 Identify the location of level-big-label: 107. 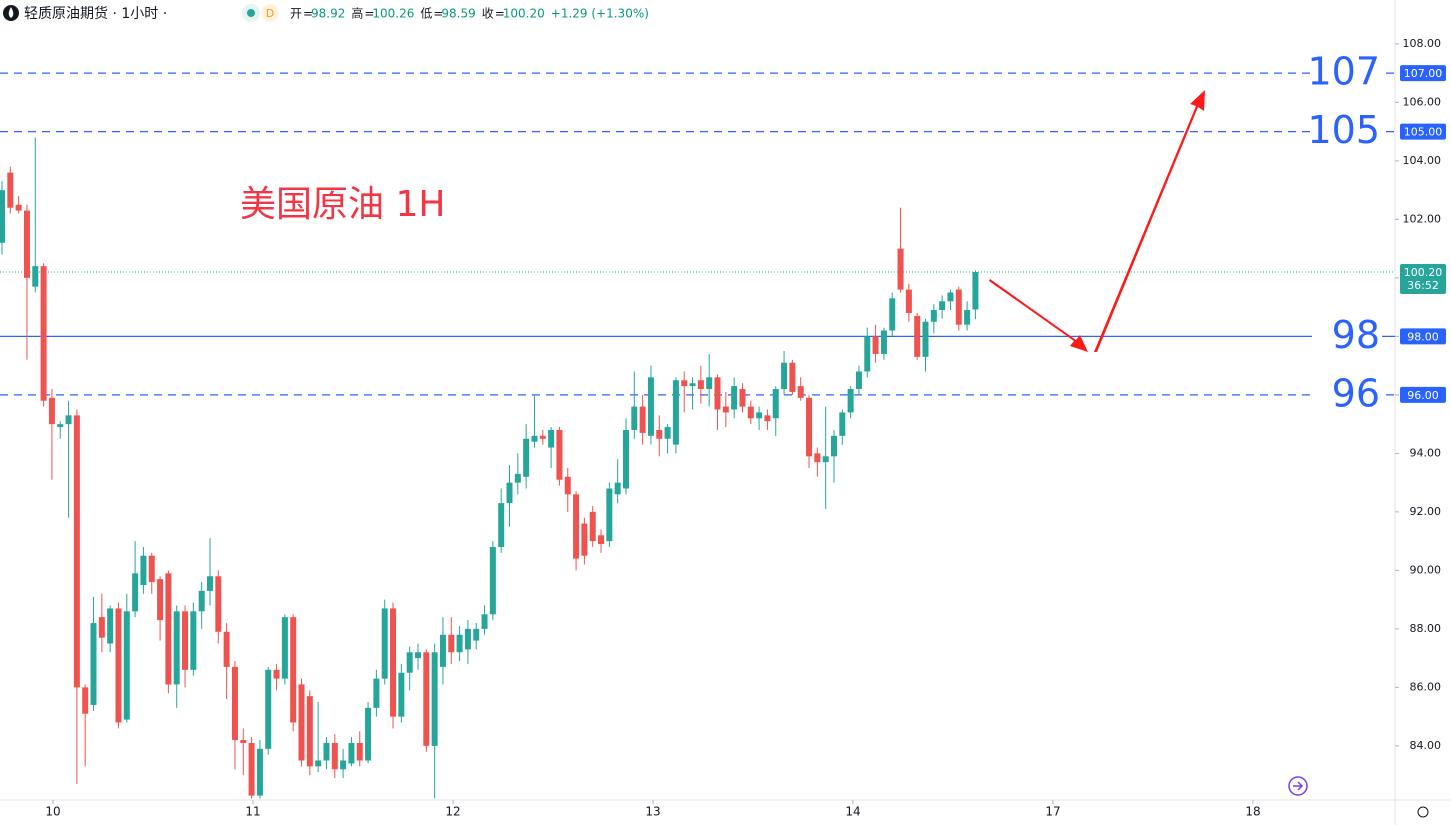
(1343, 72).